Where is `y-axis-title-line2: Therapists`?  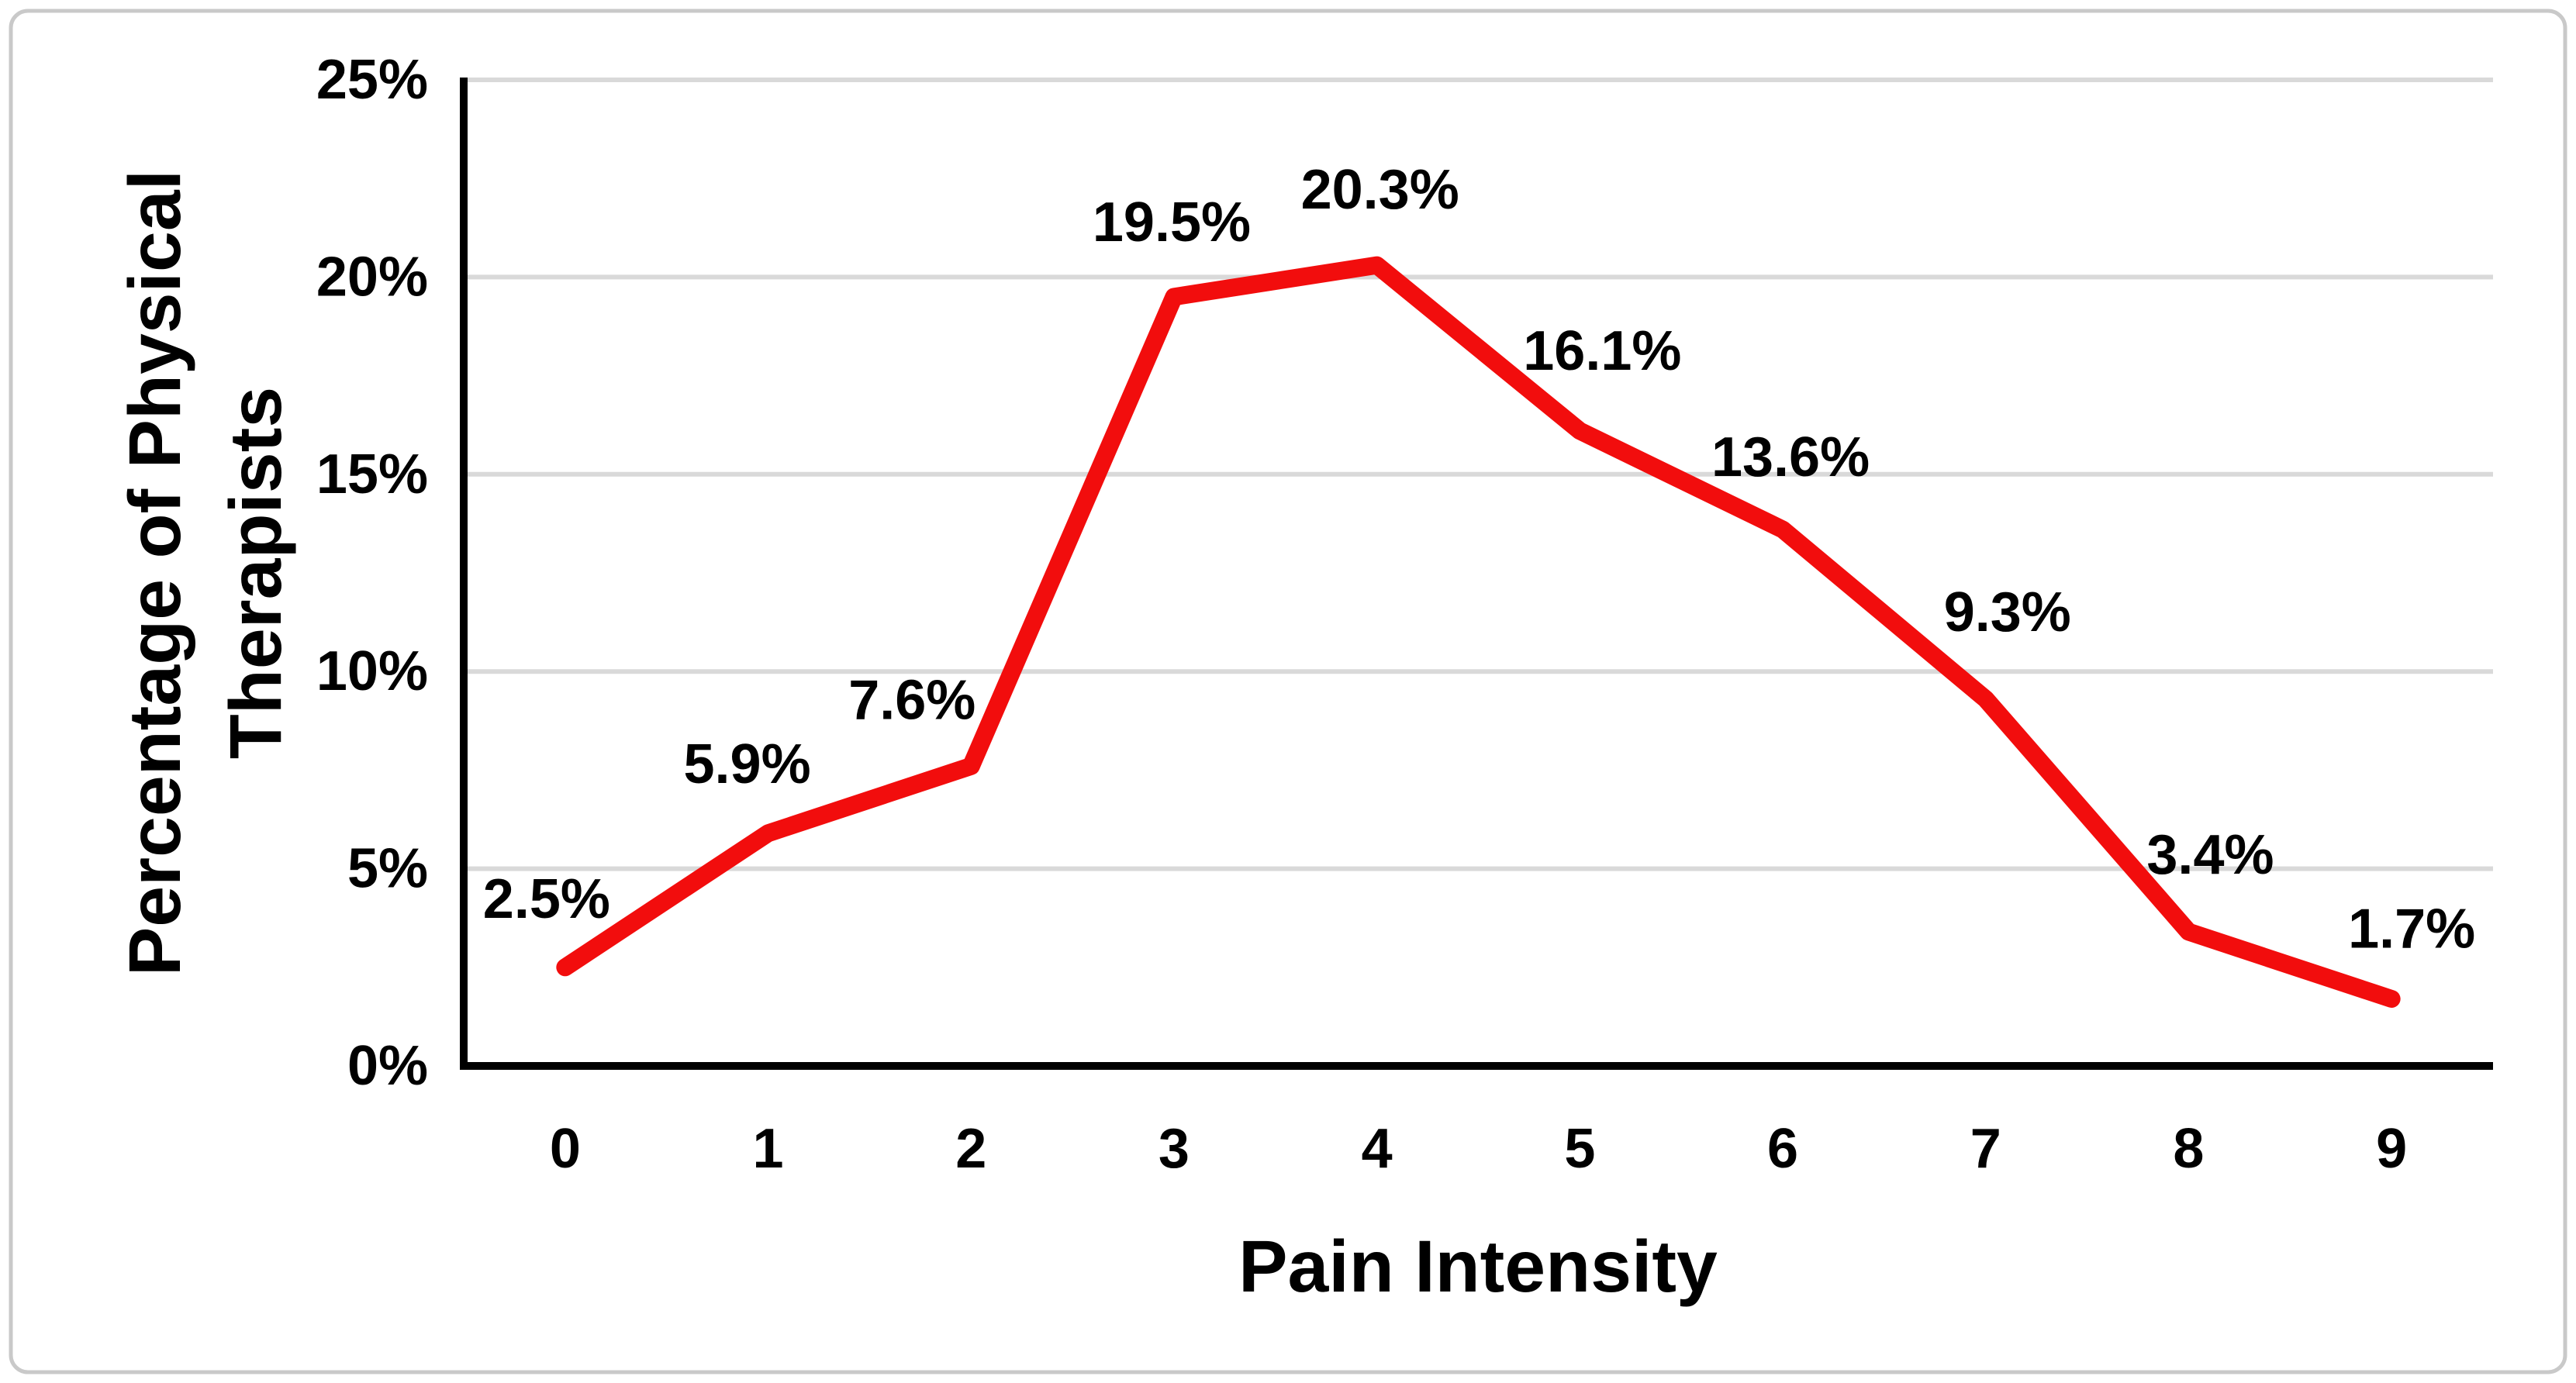
y-axis-title-line2: Therapists is located at coordinates (256, 573).